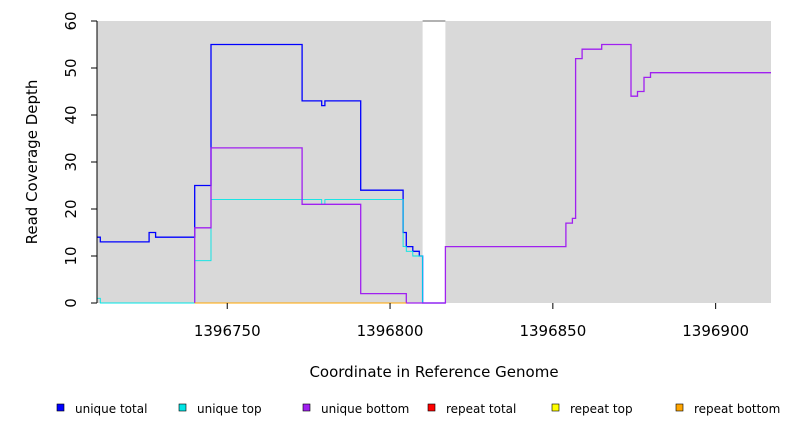  Describe the element at coordinates (227, 331) in the screenshot. I see `x-tick-label: 1396750` at that location.